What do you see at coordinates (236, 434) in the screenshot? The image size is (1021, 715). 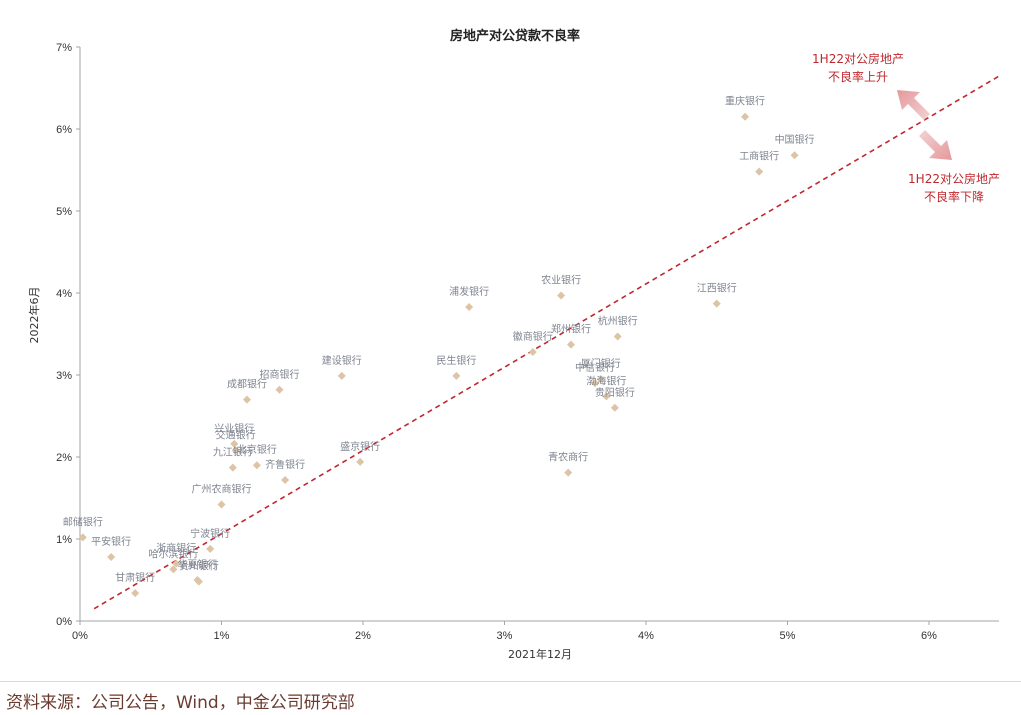 I see `point-label: 交通银行` at bounding box center [236, 434].